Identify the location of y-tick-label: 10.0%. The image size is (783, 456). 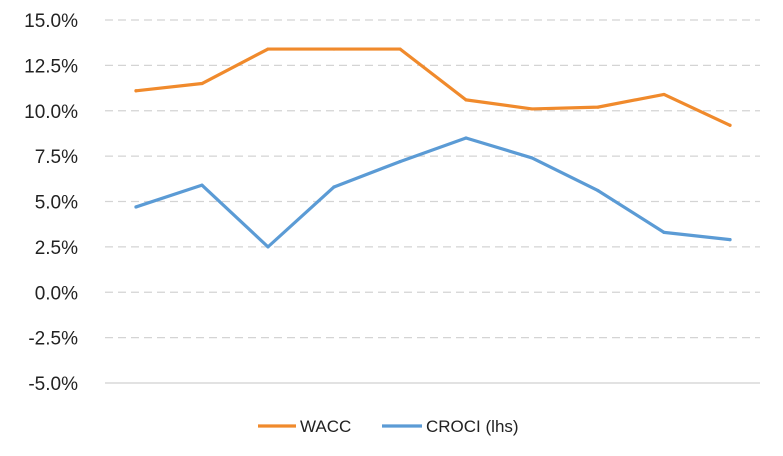
(51, 112).